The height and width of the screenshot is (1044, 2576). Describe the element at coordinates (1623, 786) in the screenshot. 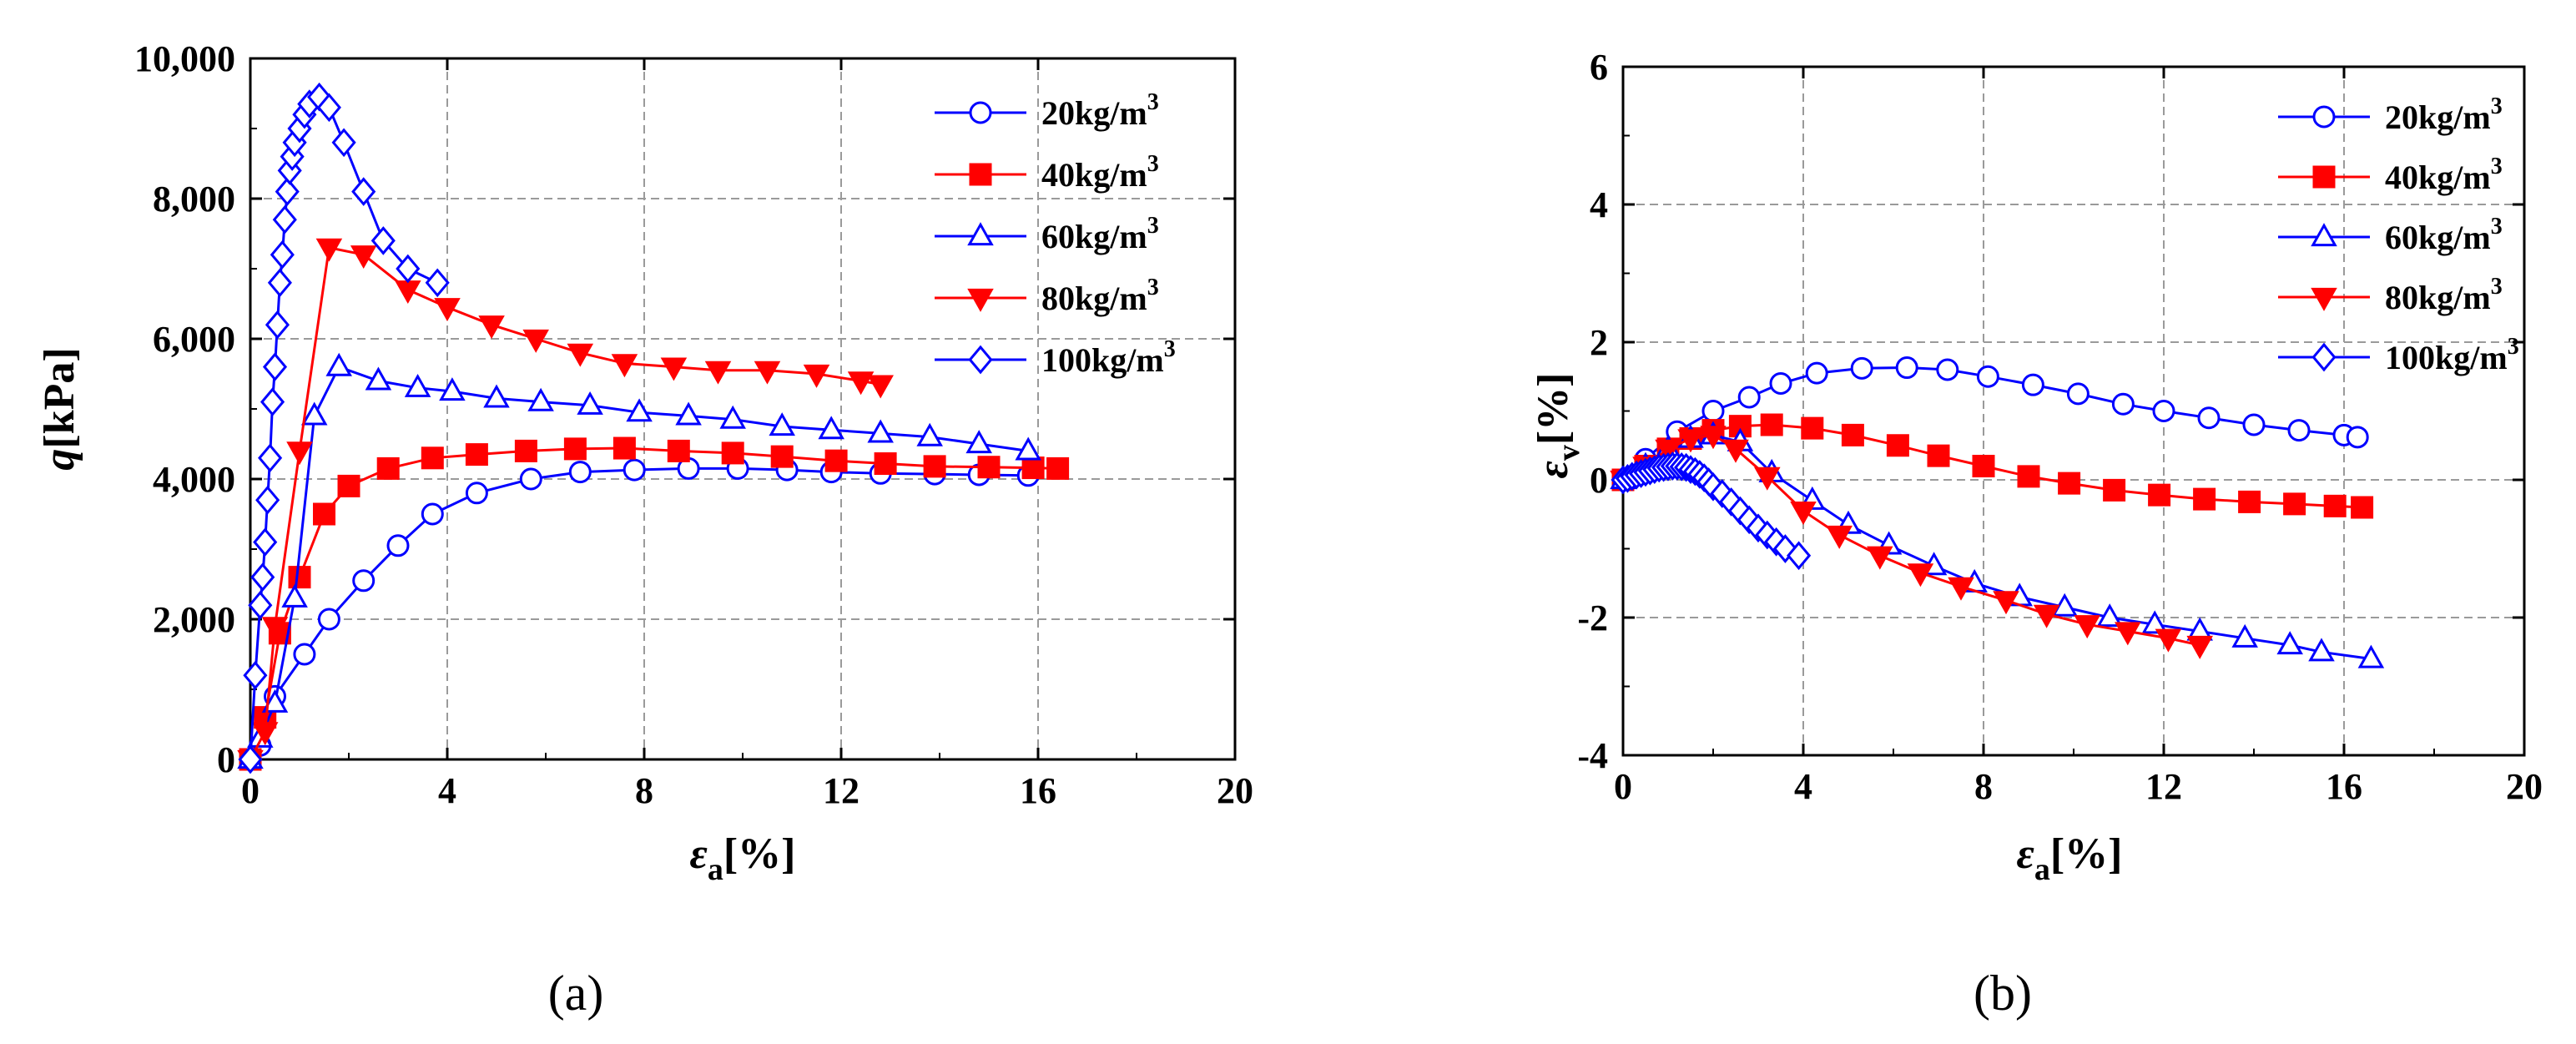

I see `x-tick-label-b-0: 0` at that location.